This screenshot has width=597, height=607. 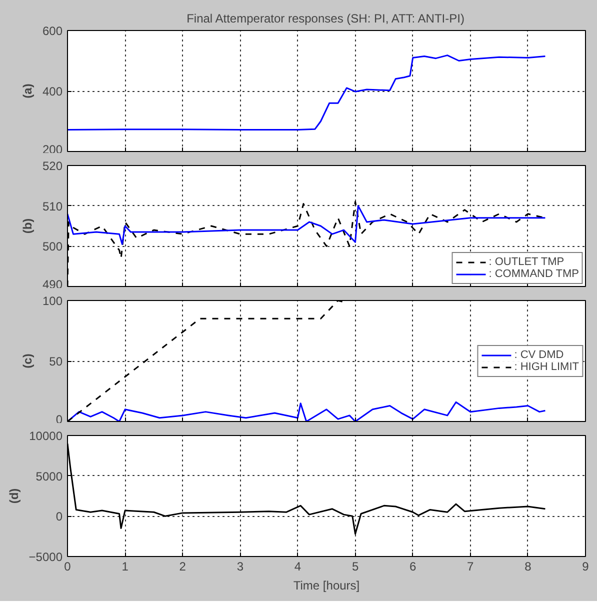 I want to click on x-tick-label: 7, so click(x=470, y=567).